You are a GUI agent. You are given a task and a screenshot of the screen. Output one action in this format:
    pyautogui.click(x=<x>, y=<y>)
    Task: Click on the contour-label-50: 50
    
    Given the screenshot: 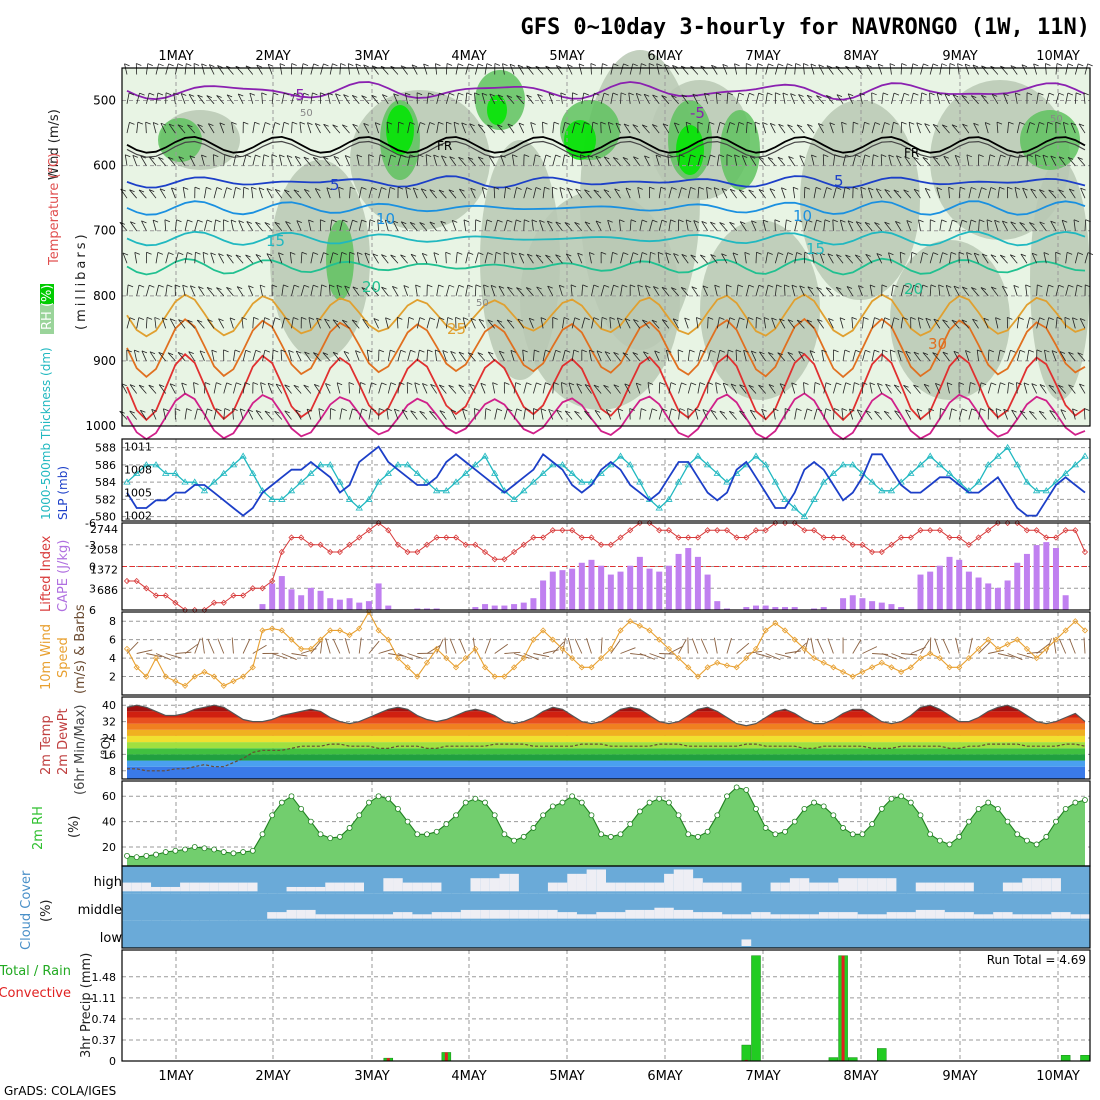 What is the action you would take?
    pyautogui.click(x=1056, y=119)
    